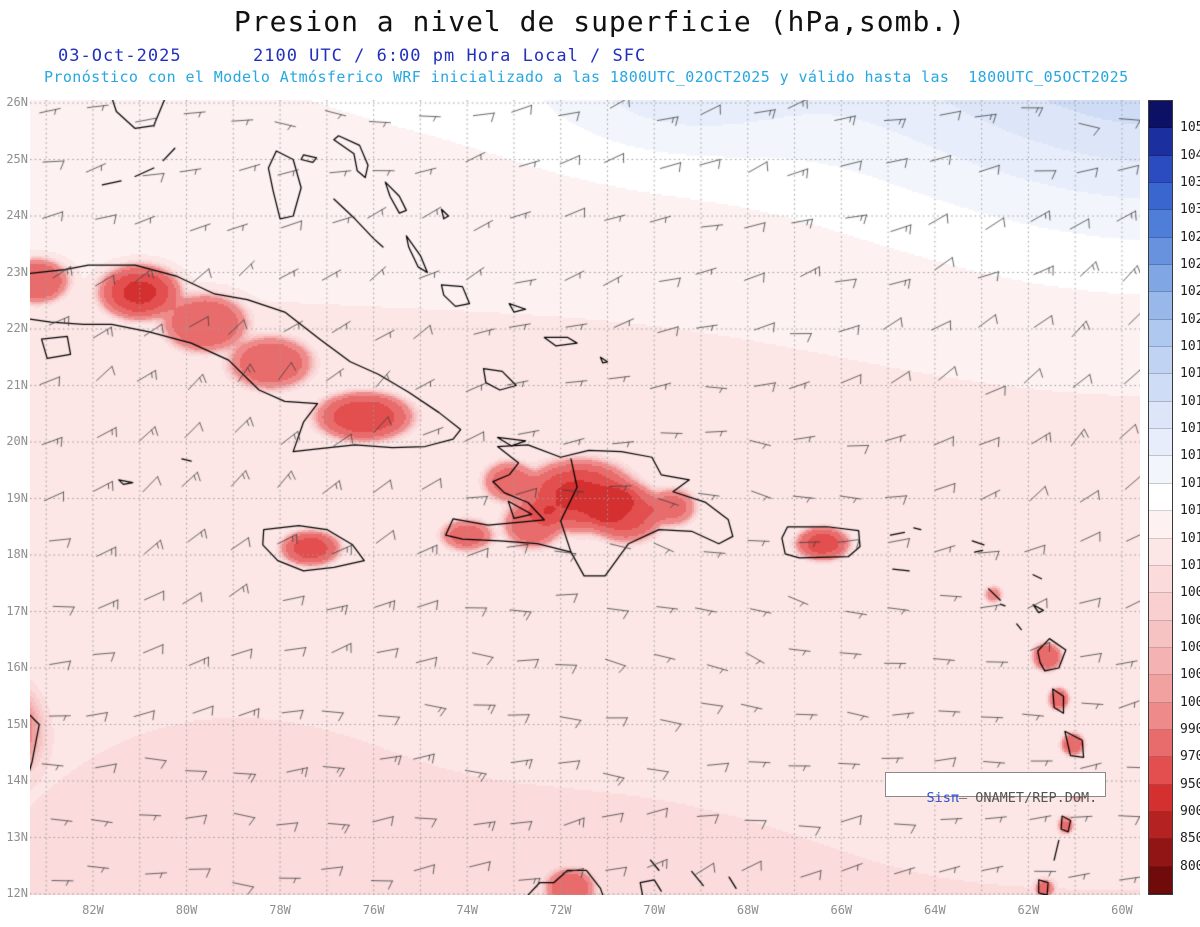 This screenshot has width=1200, height=927. I want to click on colorbar-tick-label: 1000, so click(1190, 702).